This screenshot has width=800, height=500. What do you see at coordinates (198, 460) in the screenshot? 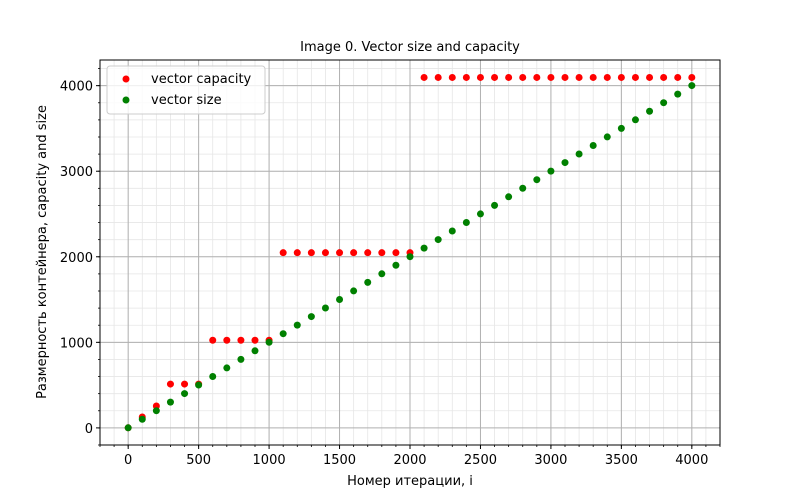
I see `x-tick-label: 500` at bounding box center [198, 460].